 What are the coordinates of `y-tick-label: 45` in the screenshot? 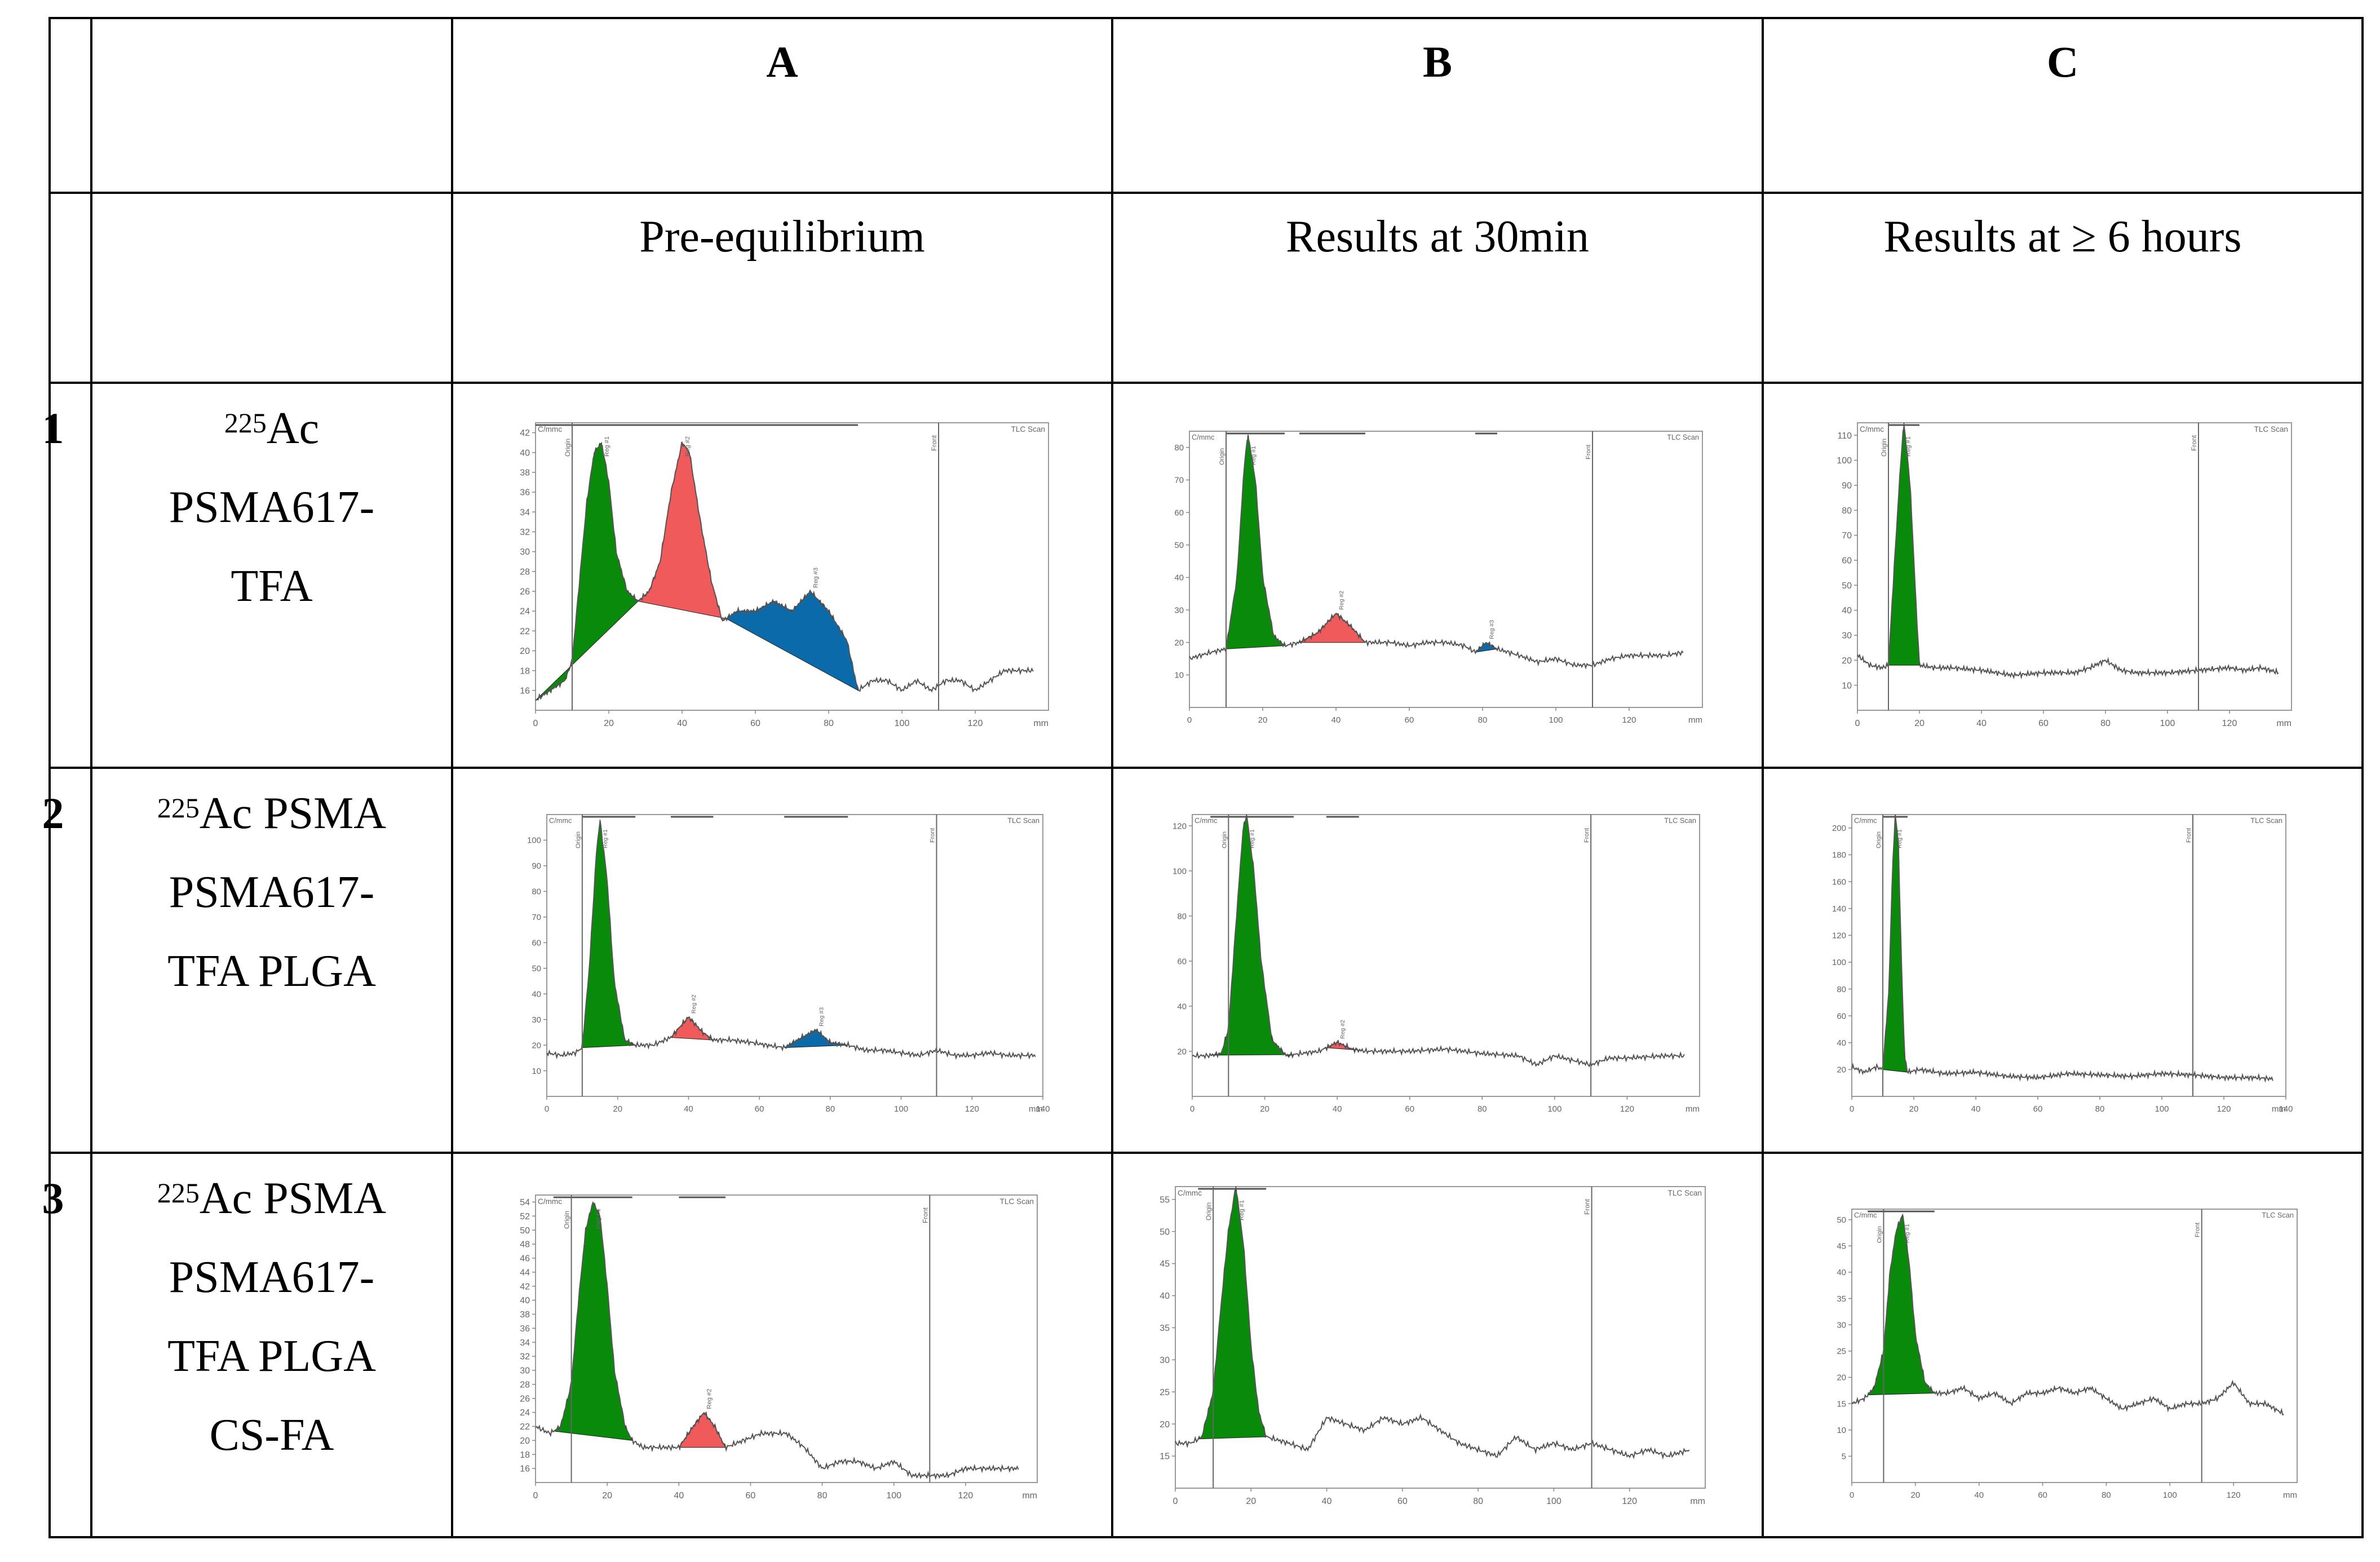 It's located at (1165, 1264).